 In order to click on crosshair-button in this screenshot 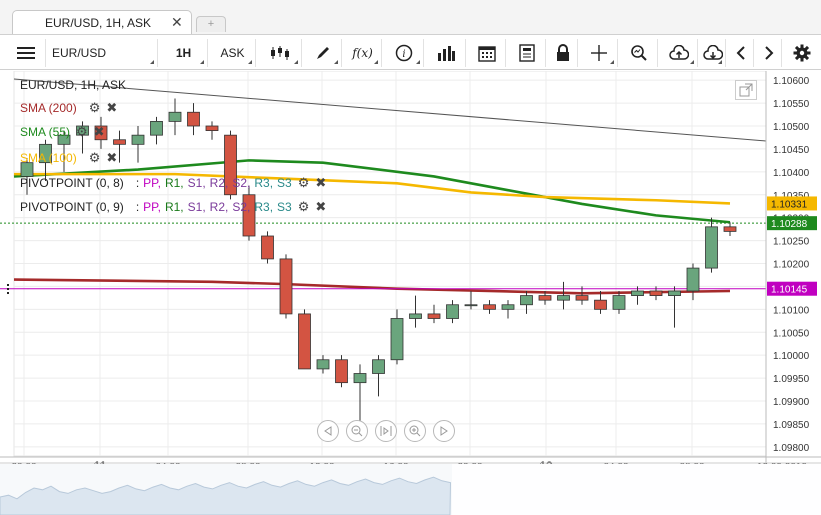, I will do `click(599, 53)`.